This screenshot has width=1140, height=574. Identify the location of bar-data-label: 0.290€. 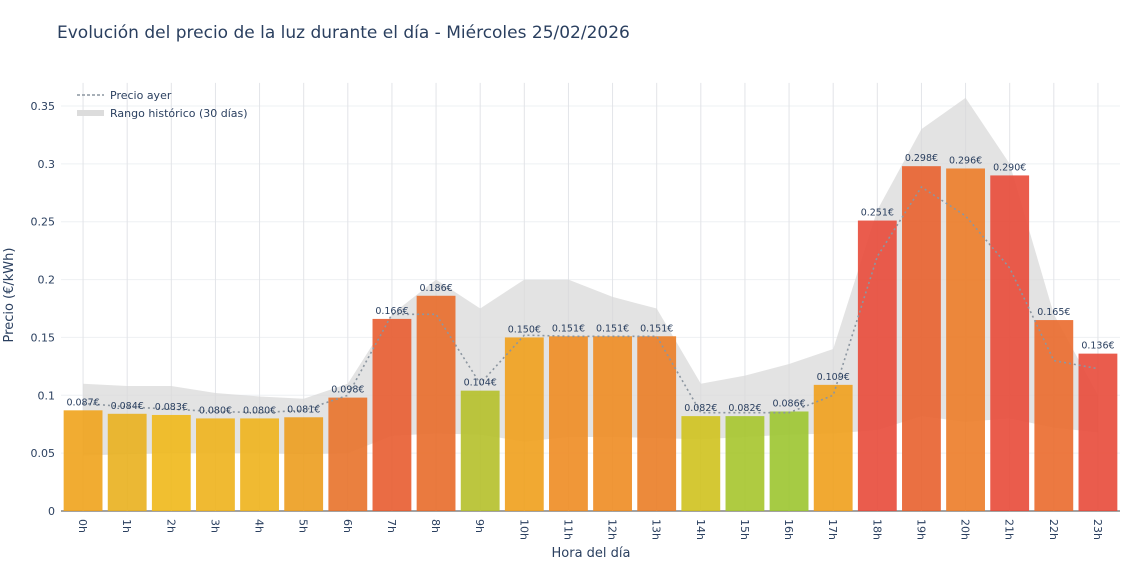
(1009, 167).